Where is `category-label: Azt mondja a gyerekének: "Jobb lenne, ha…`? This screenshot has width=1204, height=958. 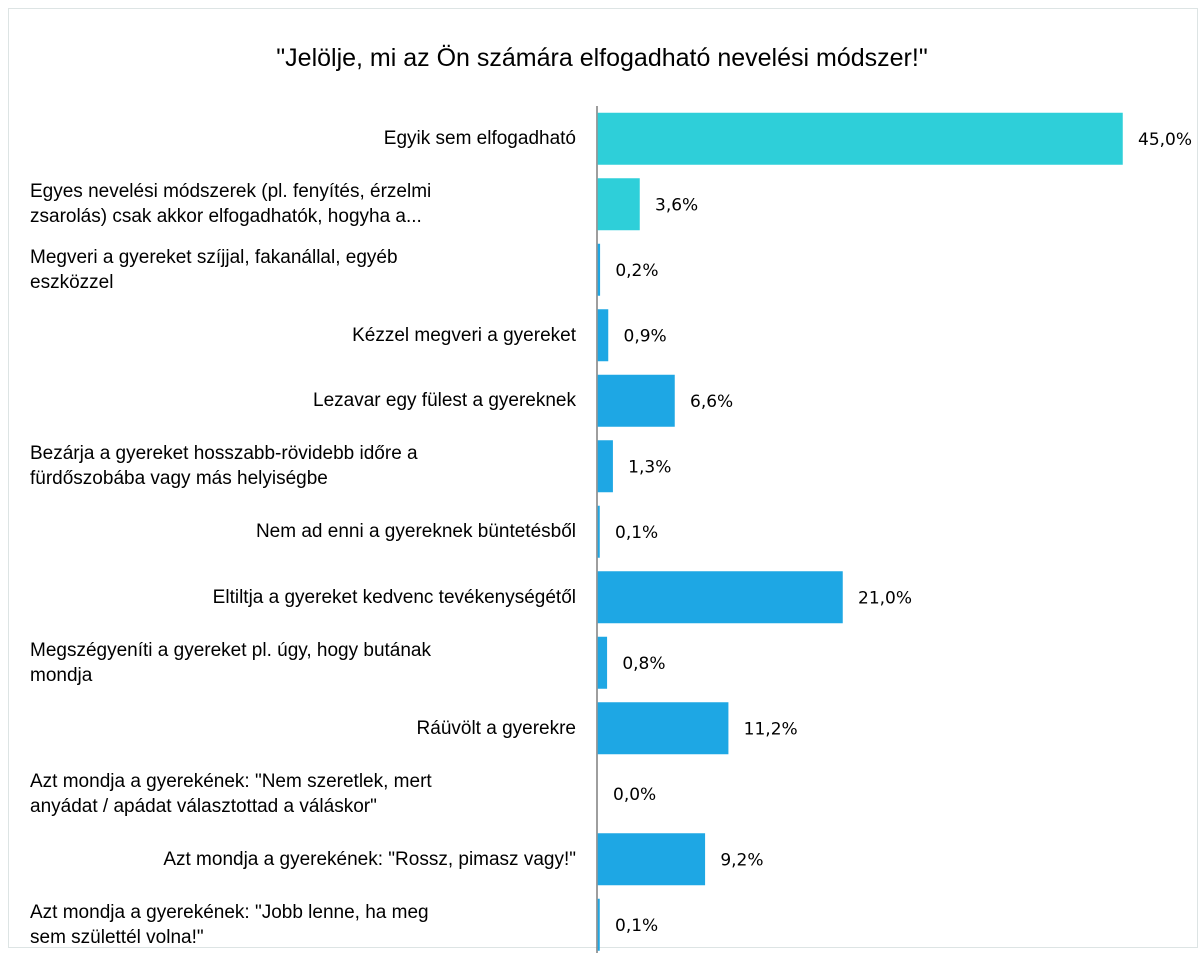
category-label: Azt mondja a gyerekének: "Jobb lenne, ha… is located at coordinates (303, 925).